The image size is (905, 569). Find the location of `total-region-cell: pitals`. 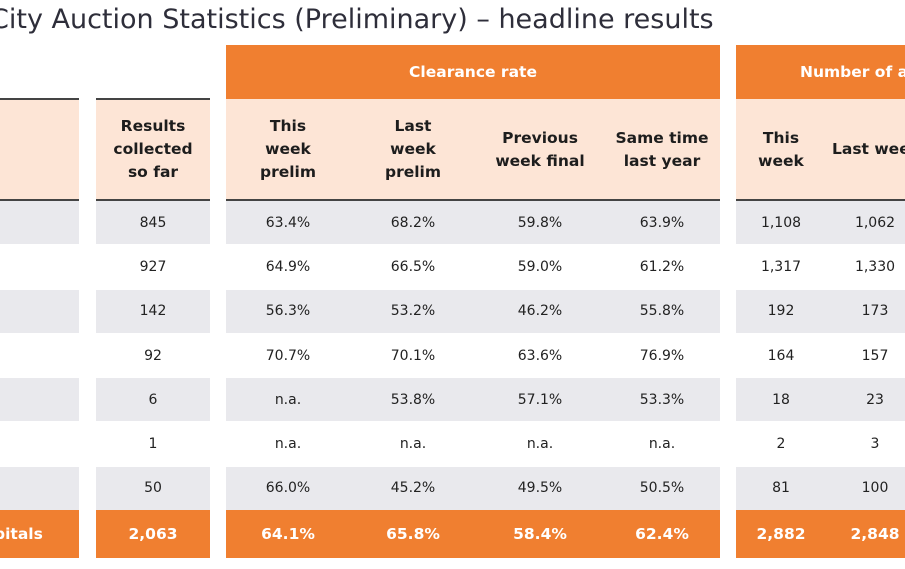

total-region-cell: pitals is located at coordinates (39, 534).